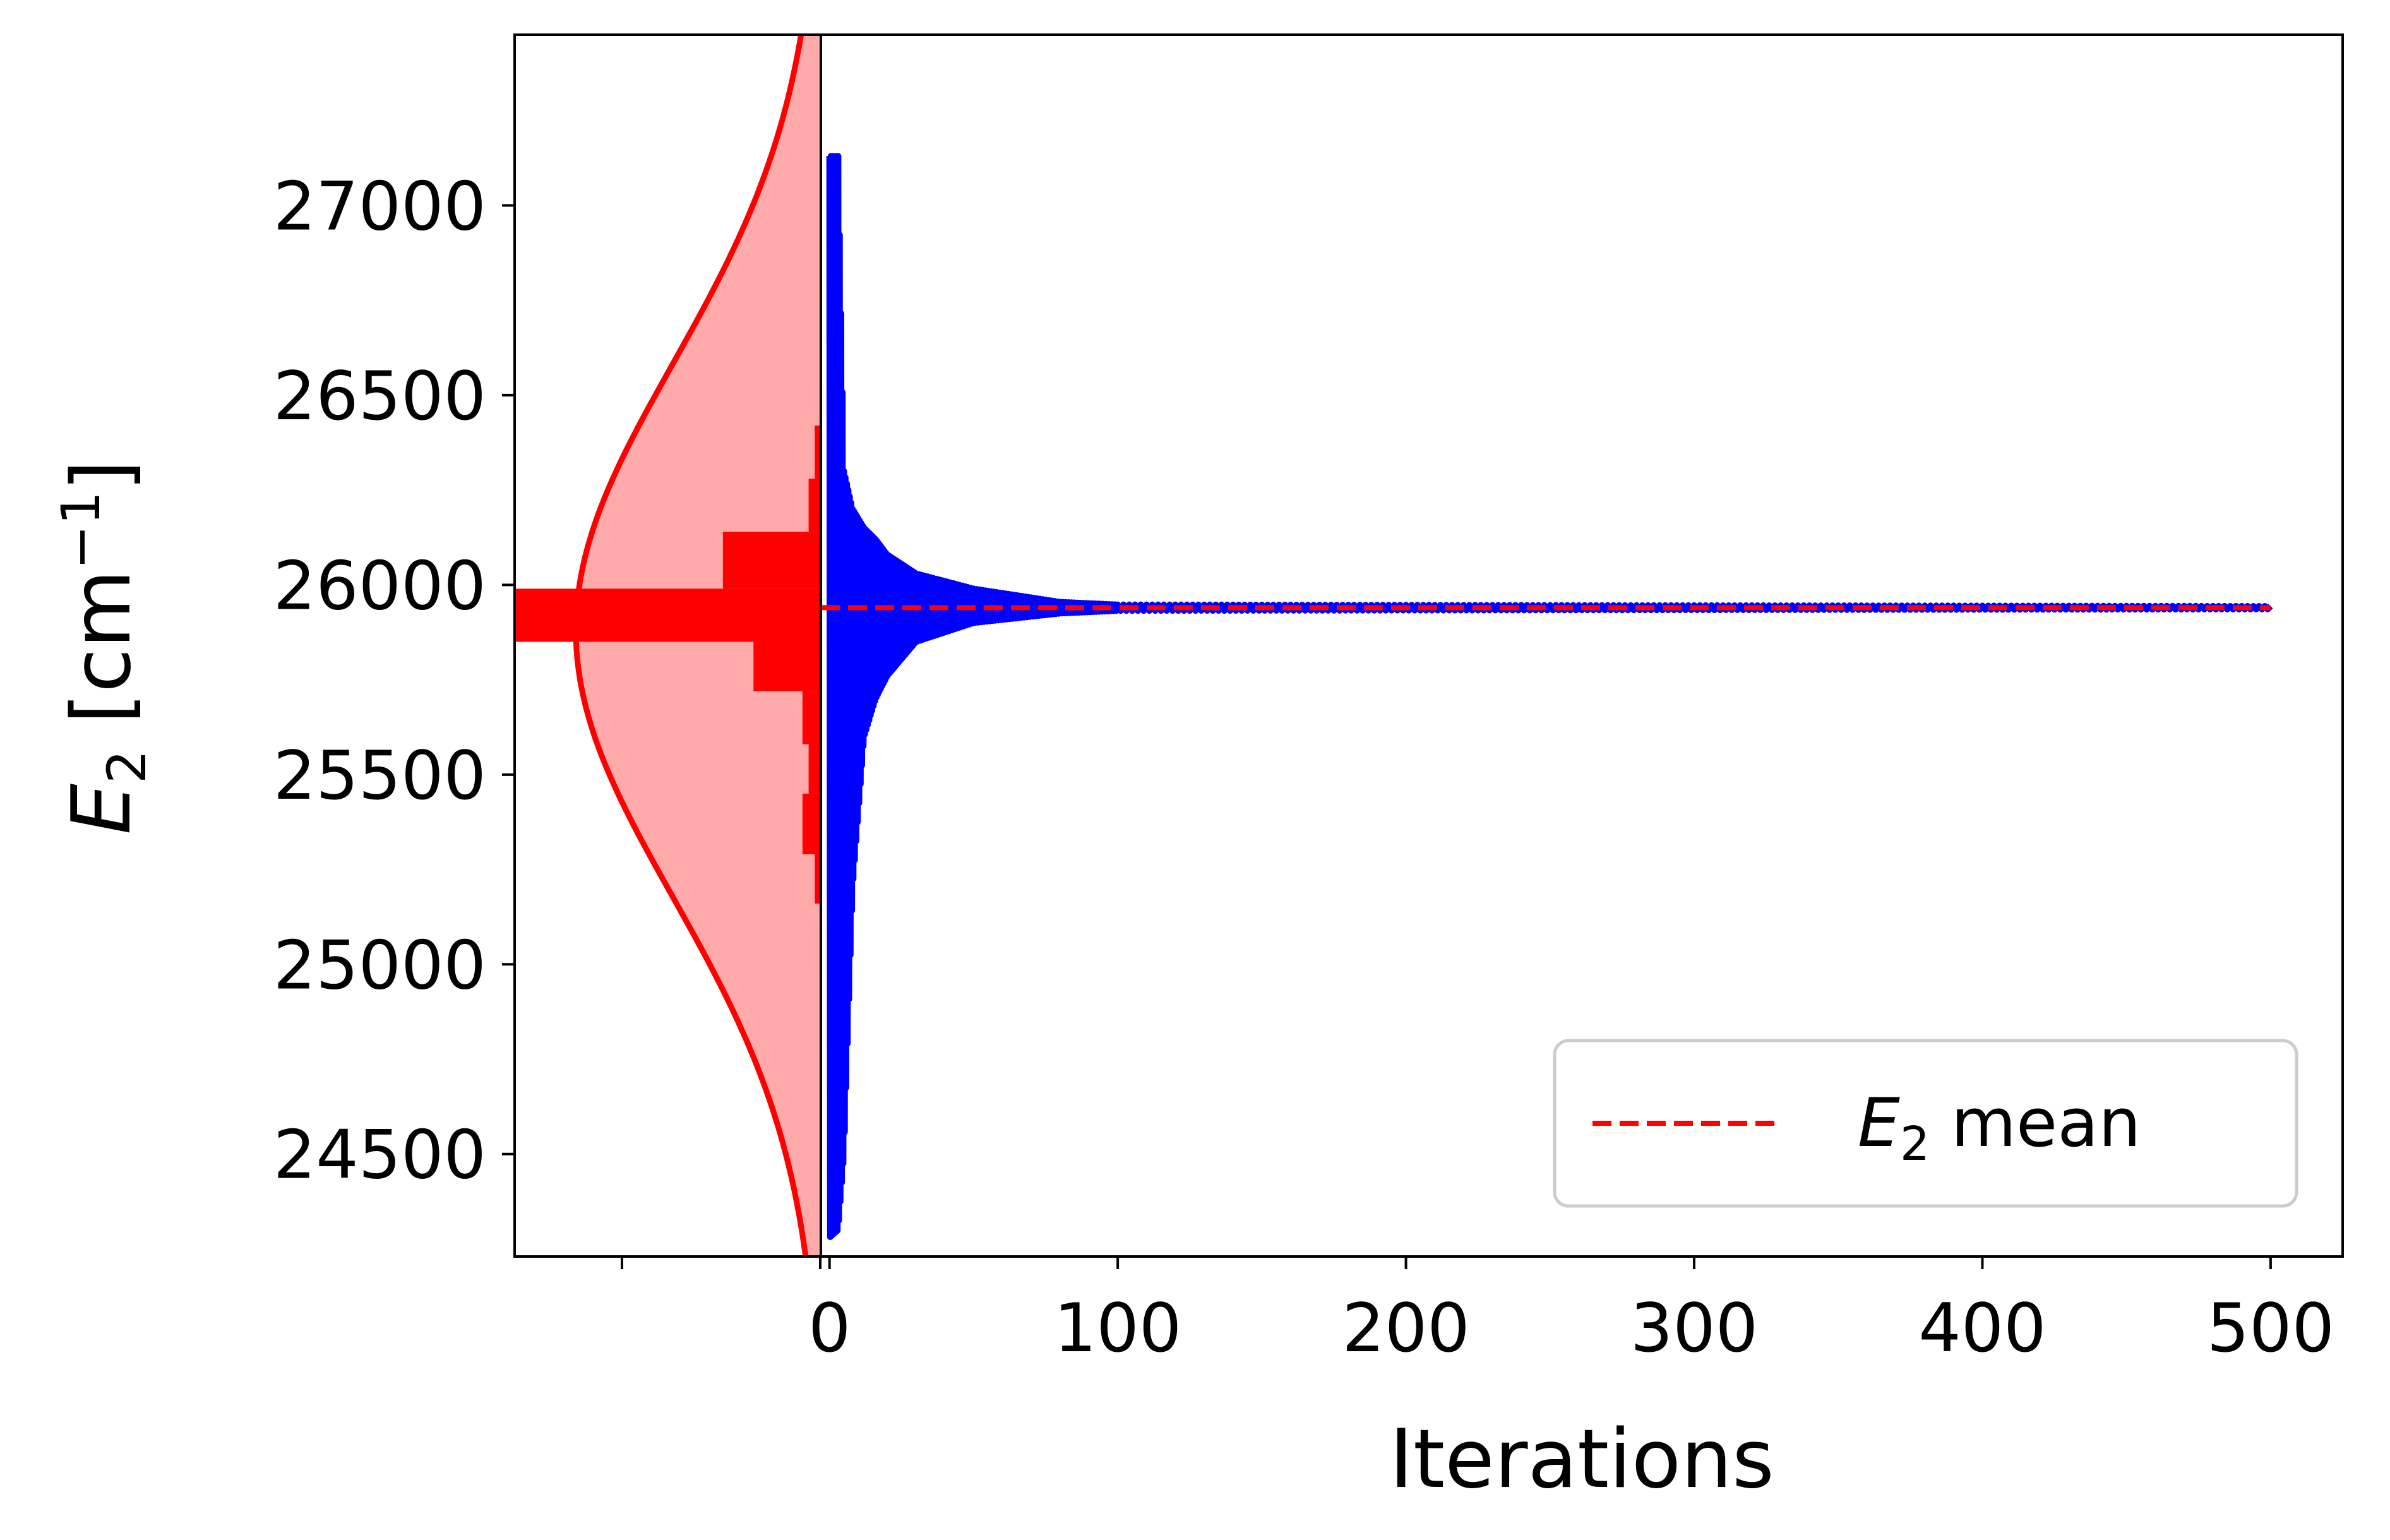 The height and width of the screenshot is (1540, 2390). What do you see at coordinates (379, 206) in the screenshot?
I see `y-tick-label: 27000` at bounding box center [379, 206].